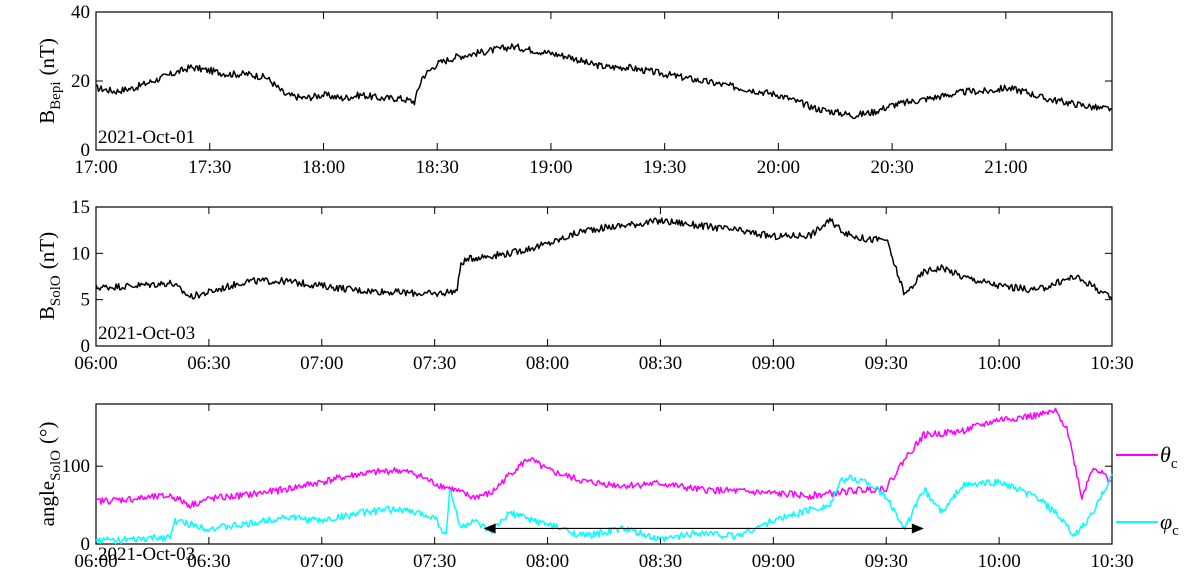 The width and height of the screenshot is (1200, 578). I want to click on x-tick-label: 18:00, so click(323, 167).